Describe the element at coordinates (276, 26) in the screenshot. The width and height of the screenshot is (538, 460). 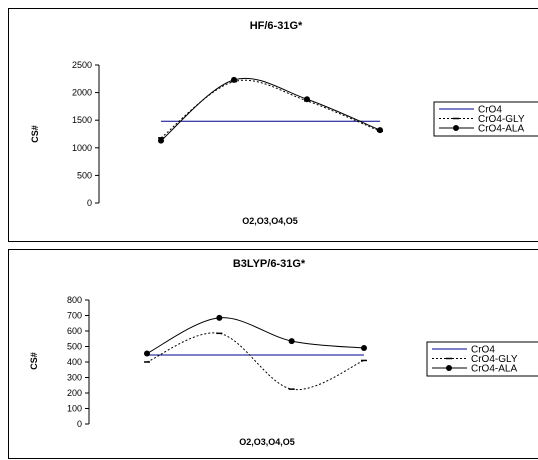
I see `chart-title: HF/6-31G*` at that location.